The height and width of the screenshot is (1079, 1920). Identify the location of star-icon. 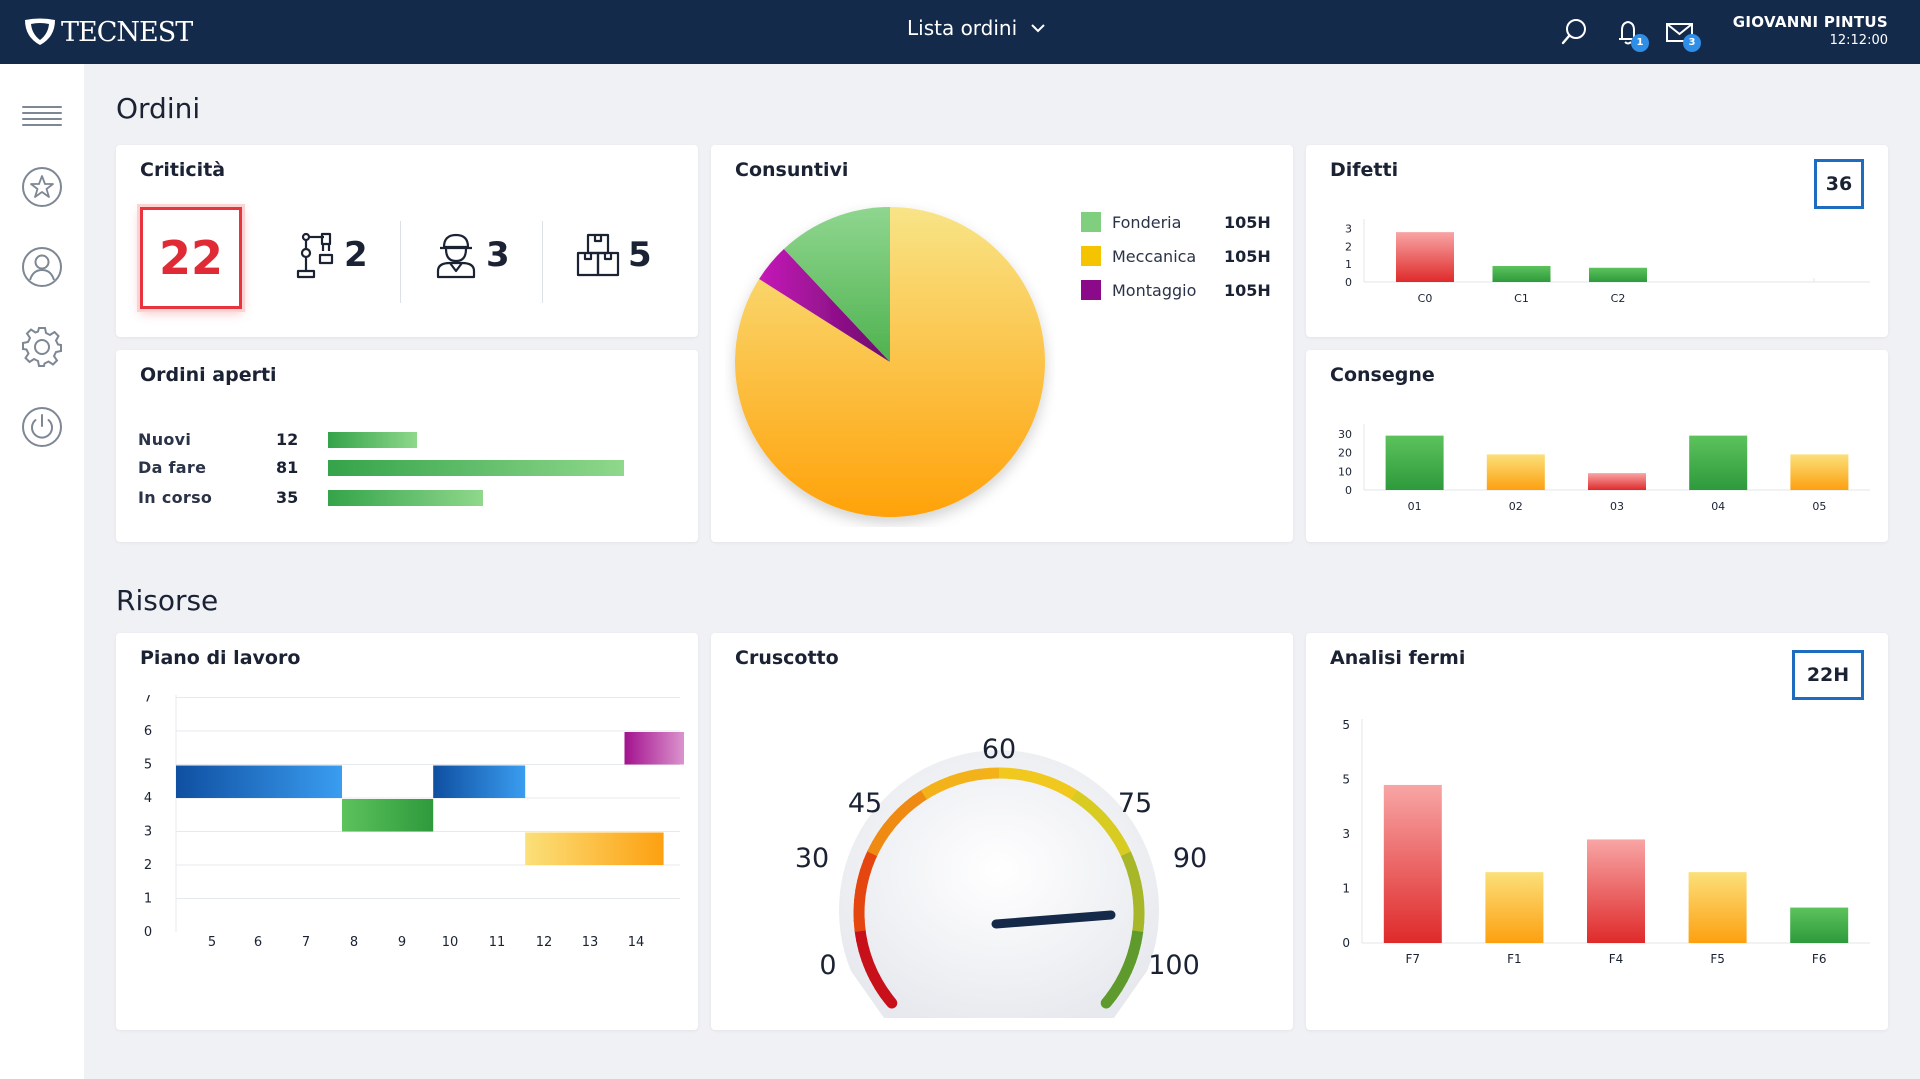
(42, 187).